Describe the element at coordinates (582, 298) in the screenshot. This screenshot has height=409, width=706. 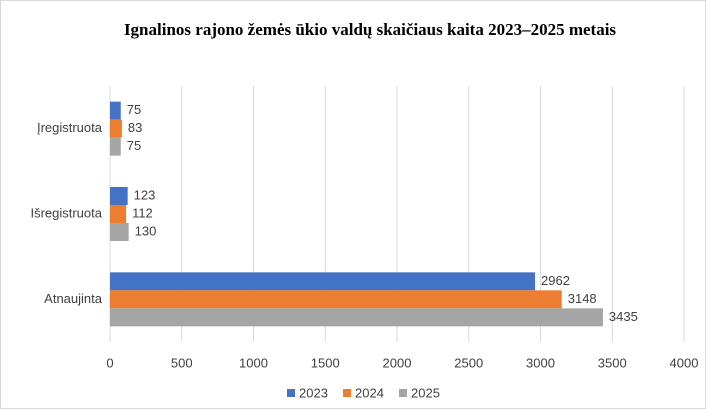
I see `data-label: 3148` at that location.